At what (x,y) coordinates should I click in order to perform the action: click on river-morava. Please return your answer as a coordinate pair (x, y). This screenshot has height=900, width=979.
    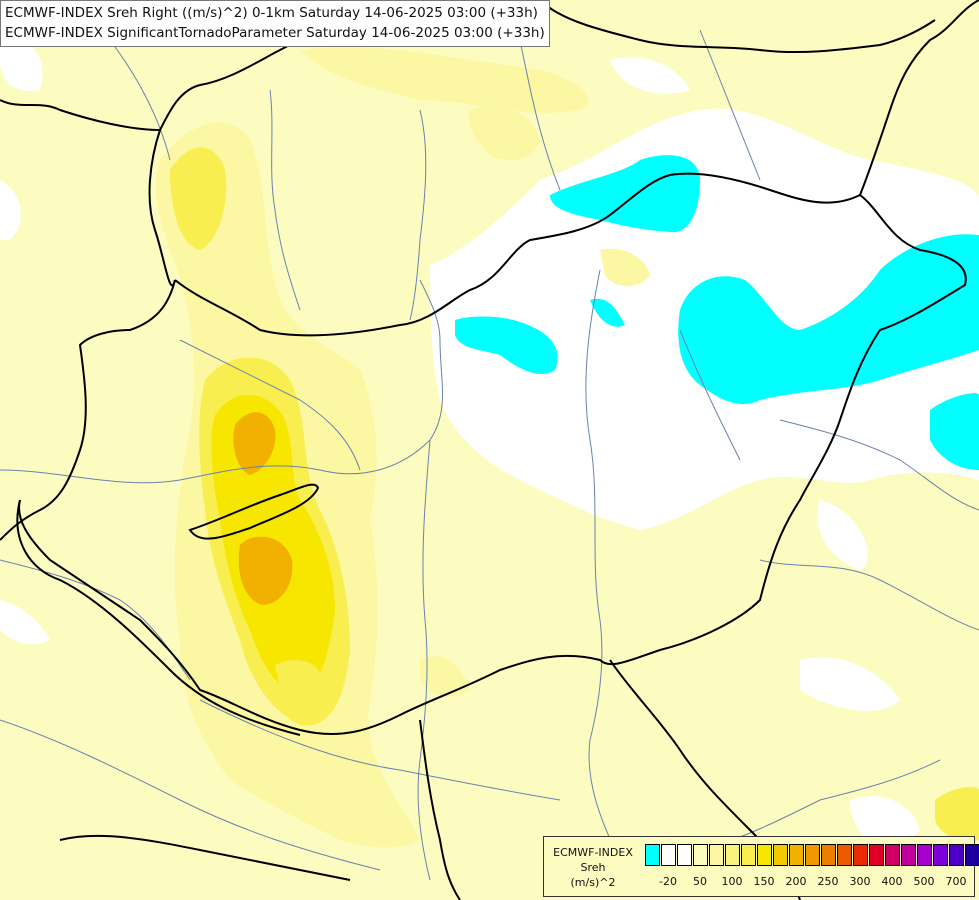
    Looking at the image, I should click on (285, 200).